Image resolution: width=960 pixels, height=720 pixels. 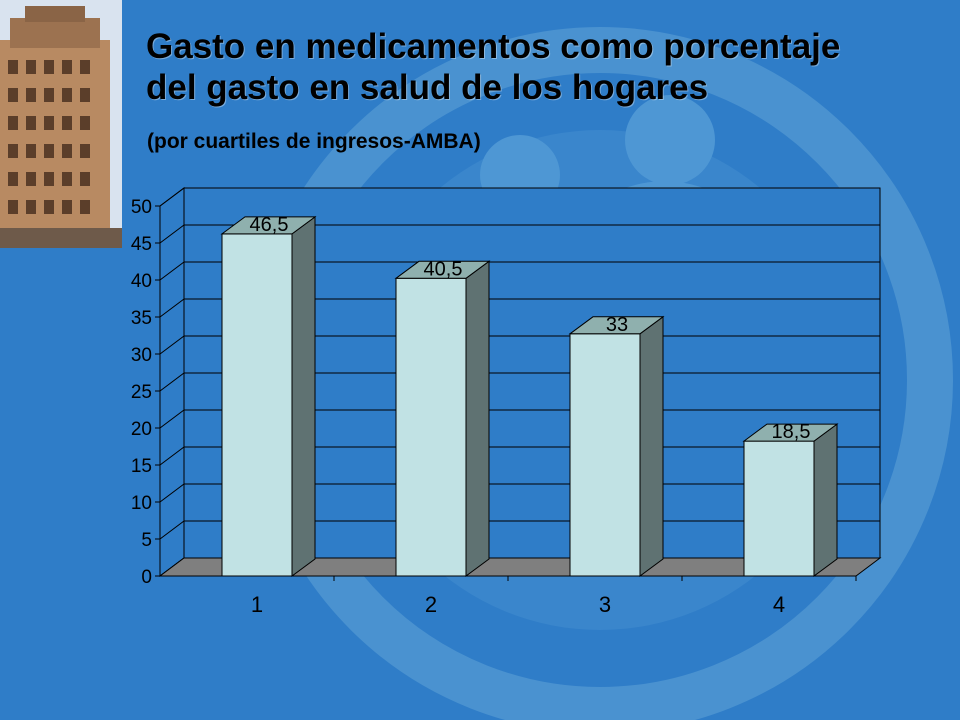 I want to click on y-tick-label: 20, so click(x=141, y=429).